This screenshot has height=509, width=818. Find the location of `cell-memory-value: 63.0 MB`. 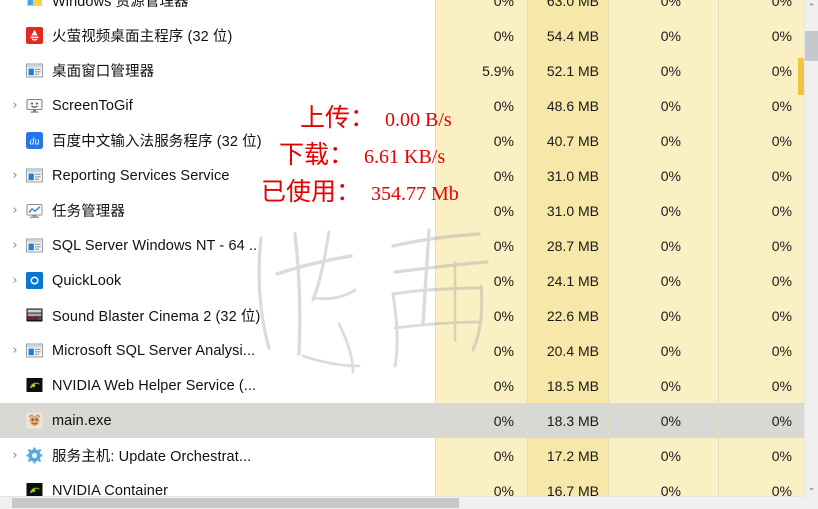

cell-memory-value: 63.0 MB is located at coordinates (567, 9).